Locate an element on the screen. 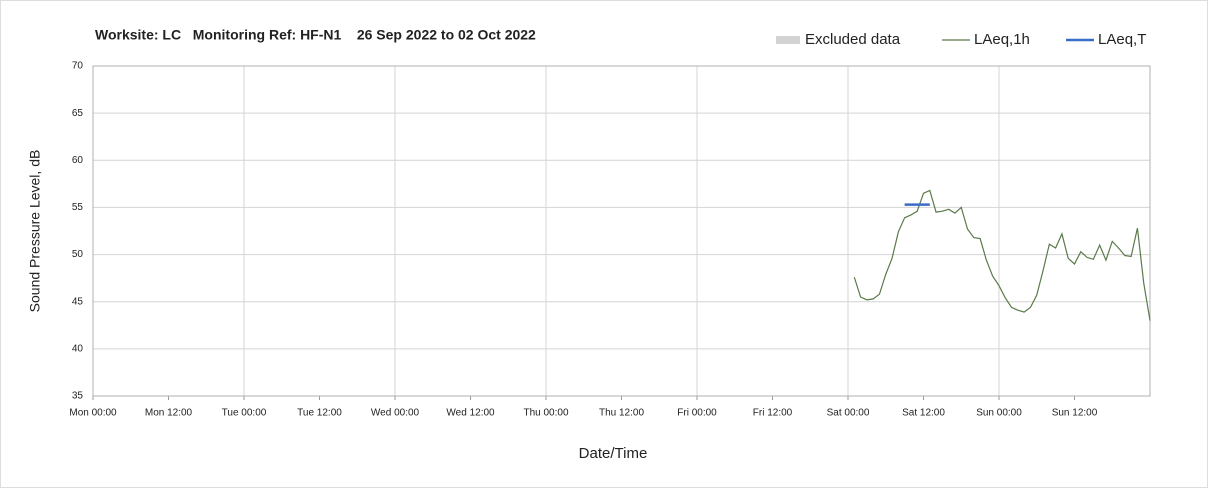  x-tick-label: Thu 12:00 is located at coordinates (621, 413).